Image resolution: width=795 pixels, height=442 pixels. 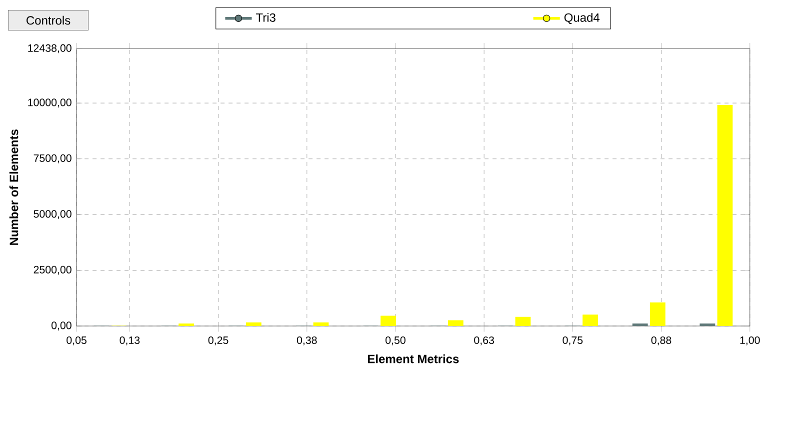 What do you see at coordinates (750, 341) in the screenshot?
I see `x-tick-label: 1,00` at bounding box center [750, 341].